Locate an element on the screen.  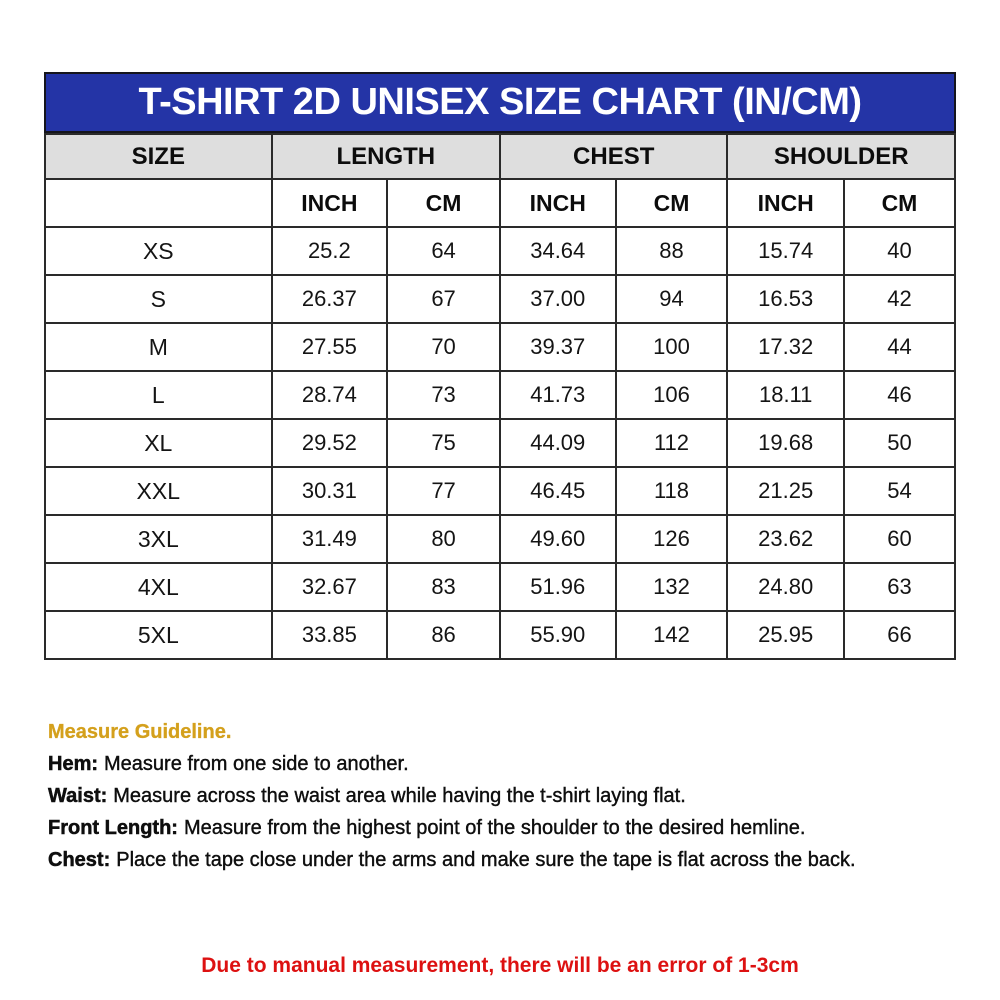
table-row: 5XL 33.85 86 55.90 142 25.95 66 is located at coordinates (500, 635).